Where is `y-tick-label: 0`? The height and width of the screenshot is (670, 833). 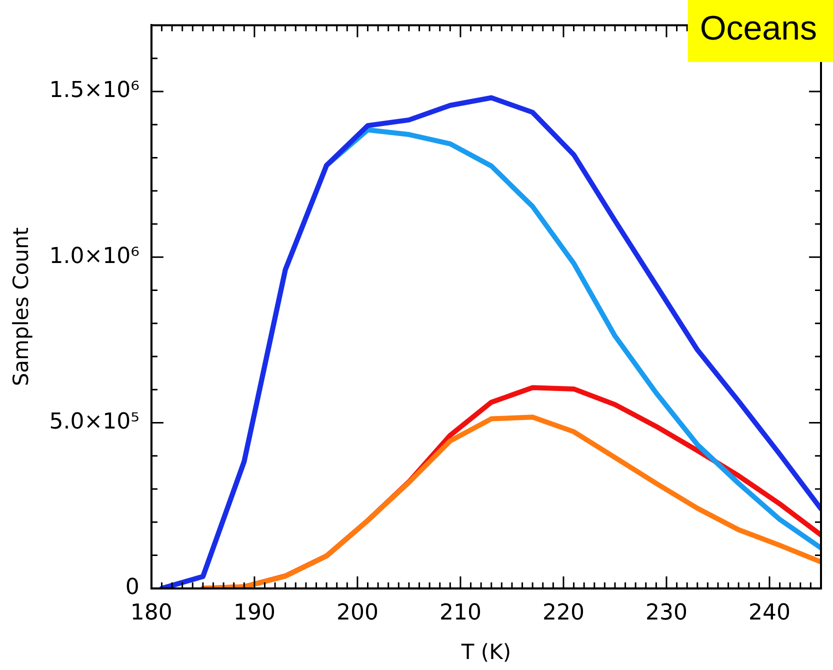
y-tick-label: 0 is located at coordinates (132, 587).